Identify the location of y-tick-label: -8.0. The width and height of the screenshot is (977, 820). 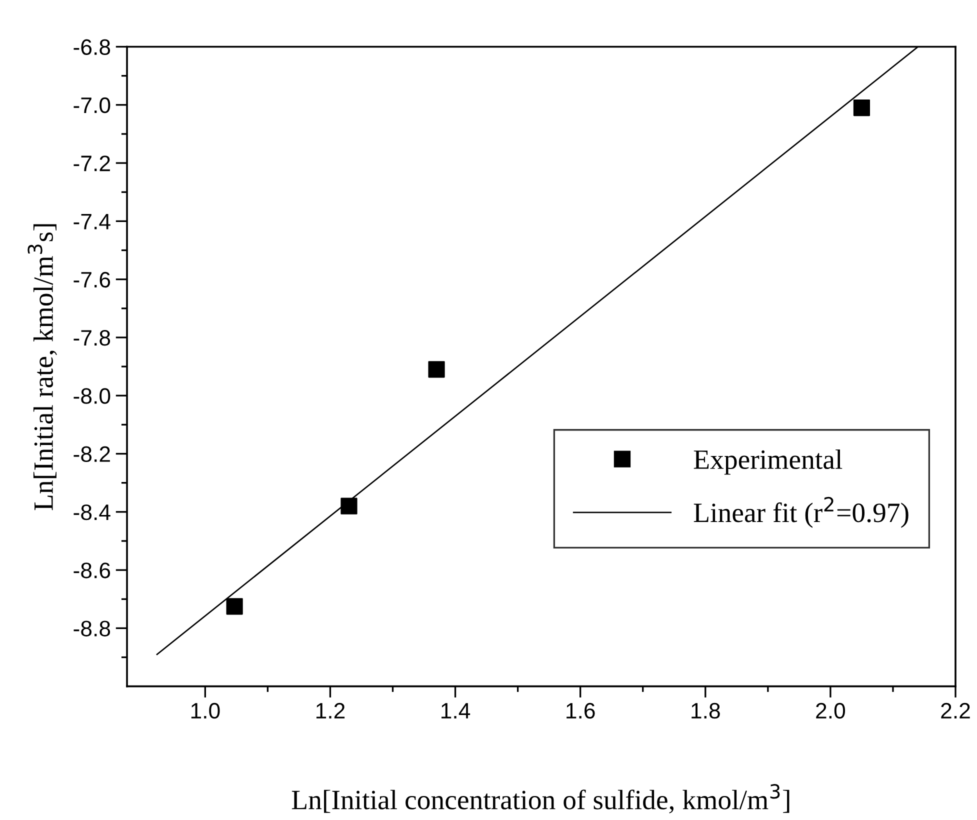
(92, 396).